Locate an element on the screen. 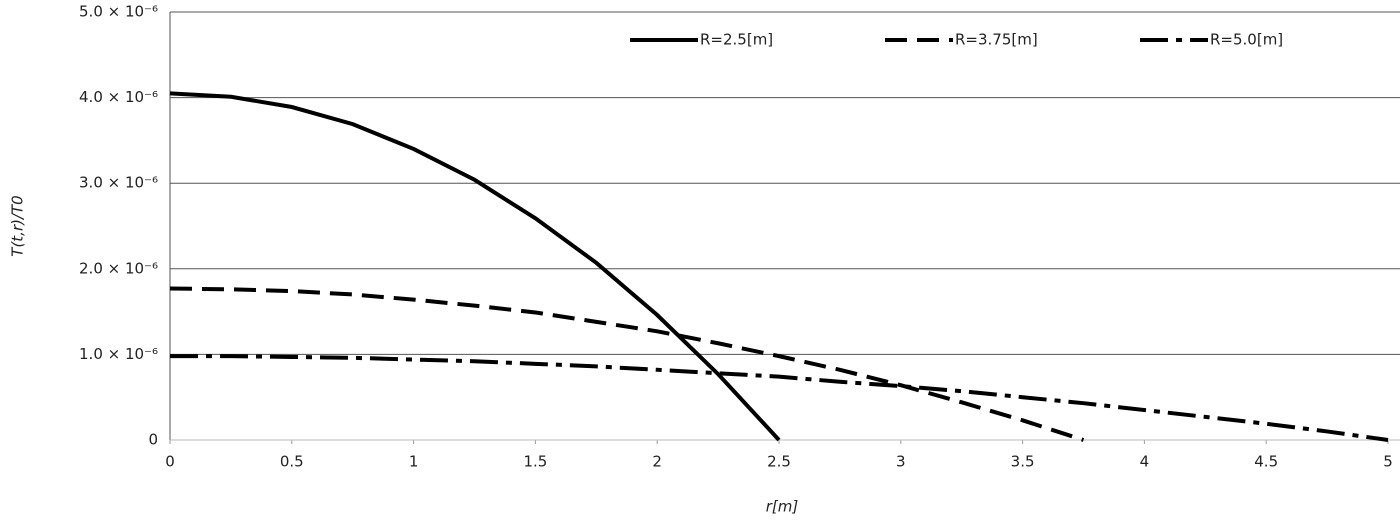 This screenshot has height=521, width=1400. x-tick-label: 1 is located at coordinates (414, 462).